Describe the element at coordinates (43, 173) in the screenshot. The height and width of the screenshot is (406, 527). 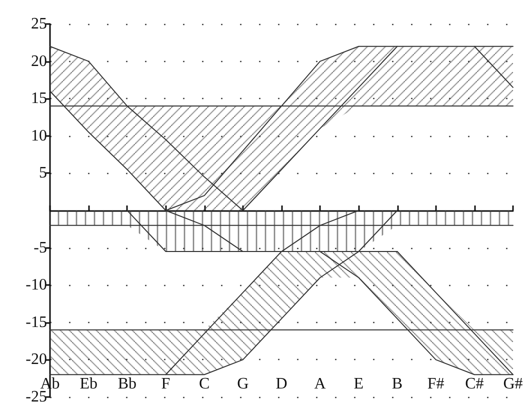
I see `y-tick-label: 5` at that location.